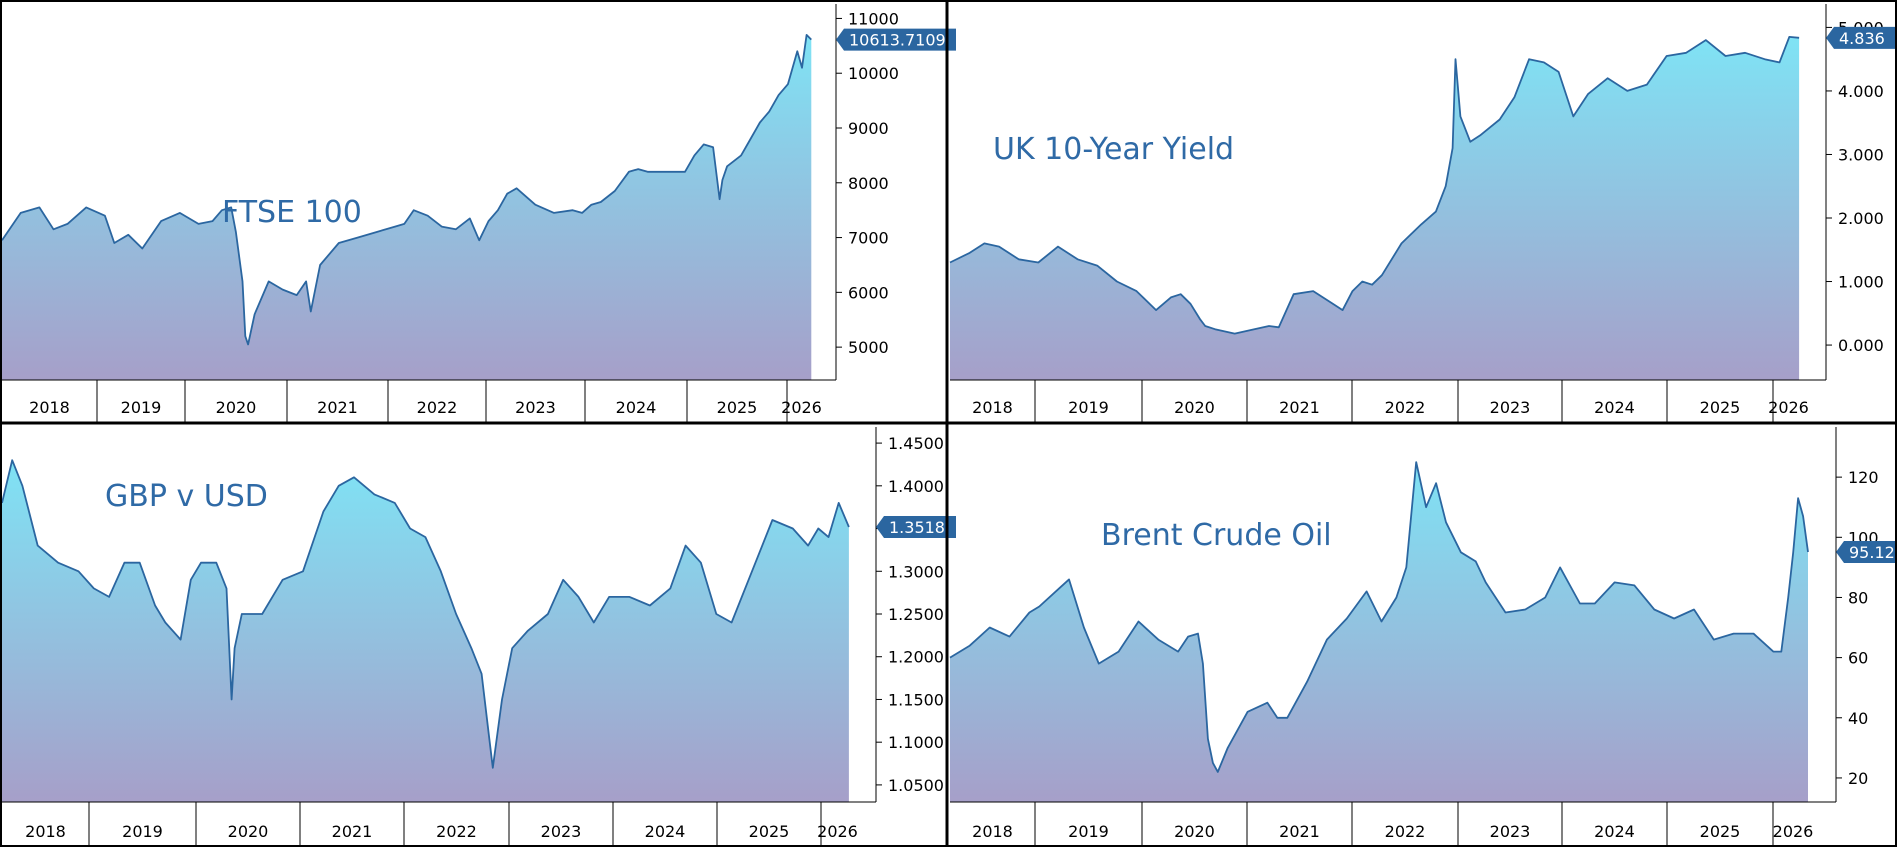 The width and height of the screenshot is (1897, 847). What do you see at coordinates (1861, 345) in the screenshot?
I see `y-tick-label: 0.000` at bounding box center [1861, 345].